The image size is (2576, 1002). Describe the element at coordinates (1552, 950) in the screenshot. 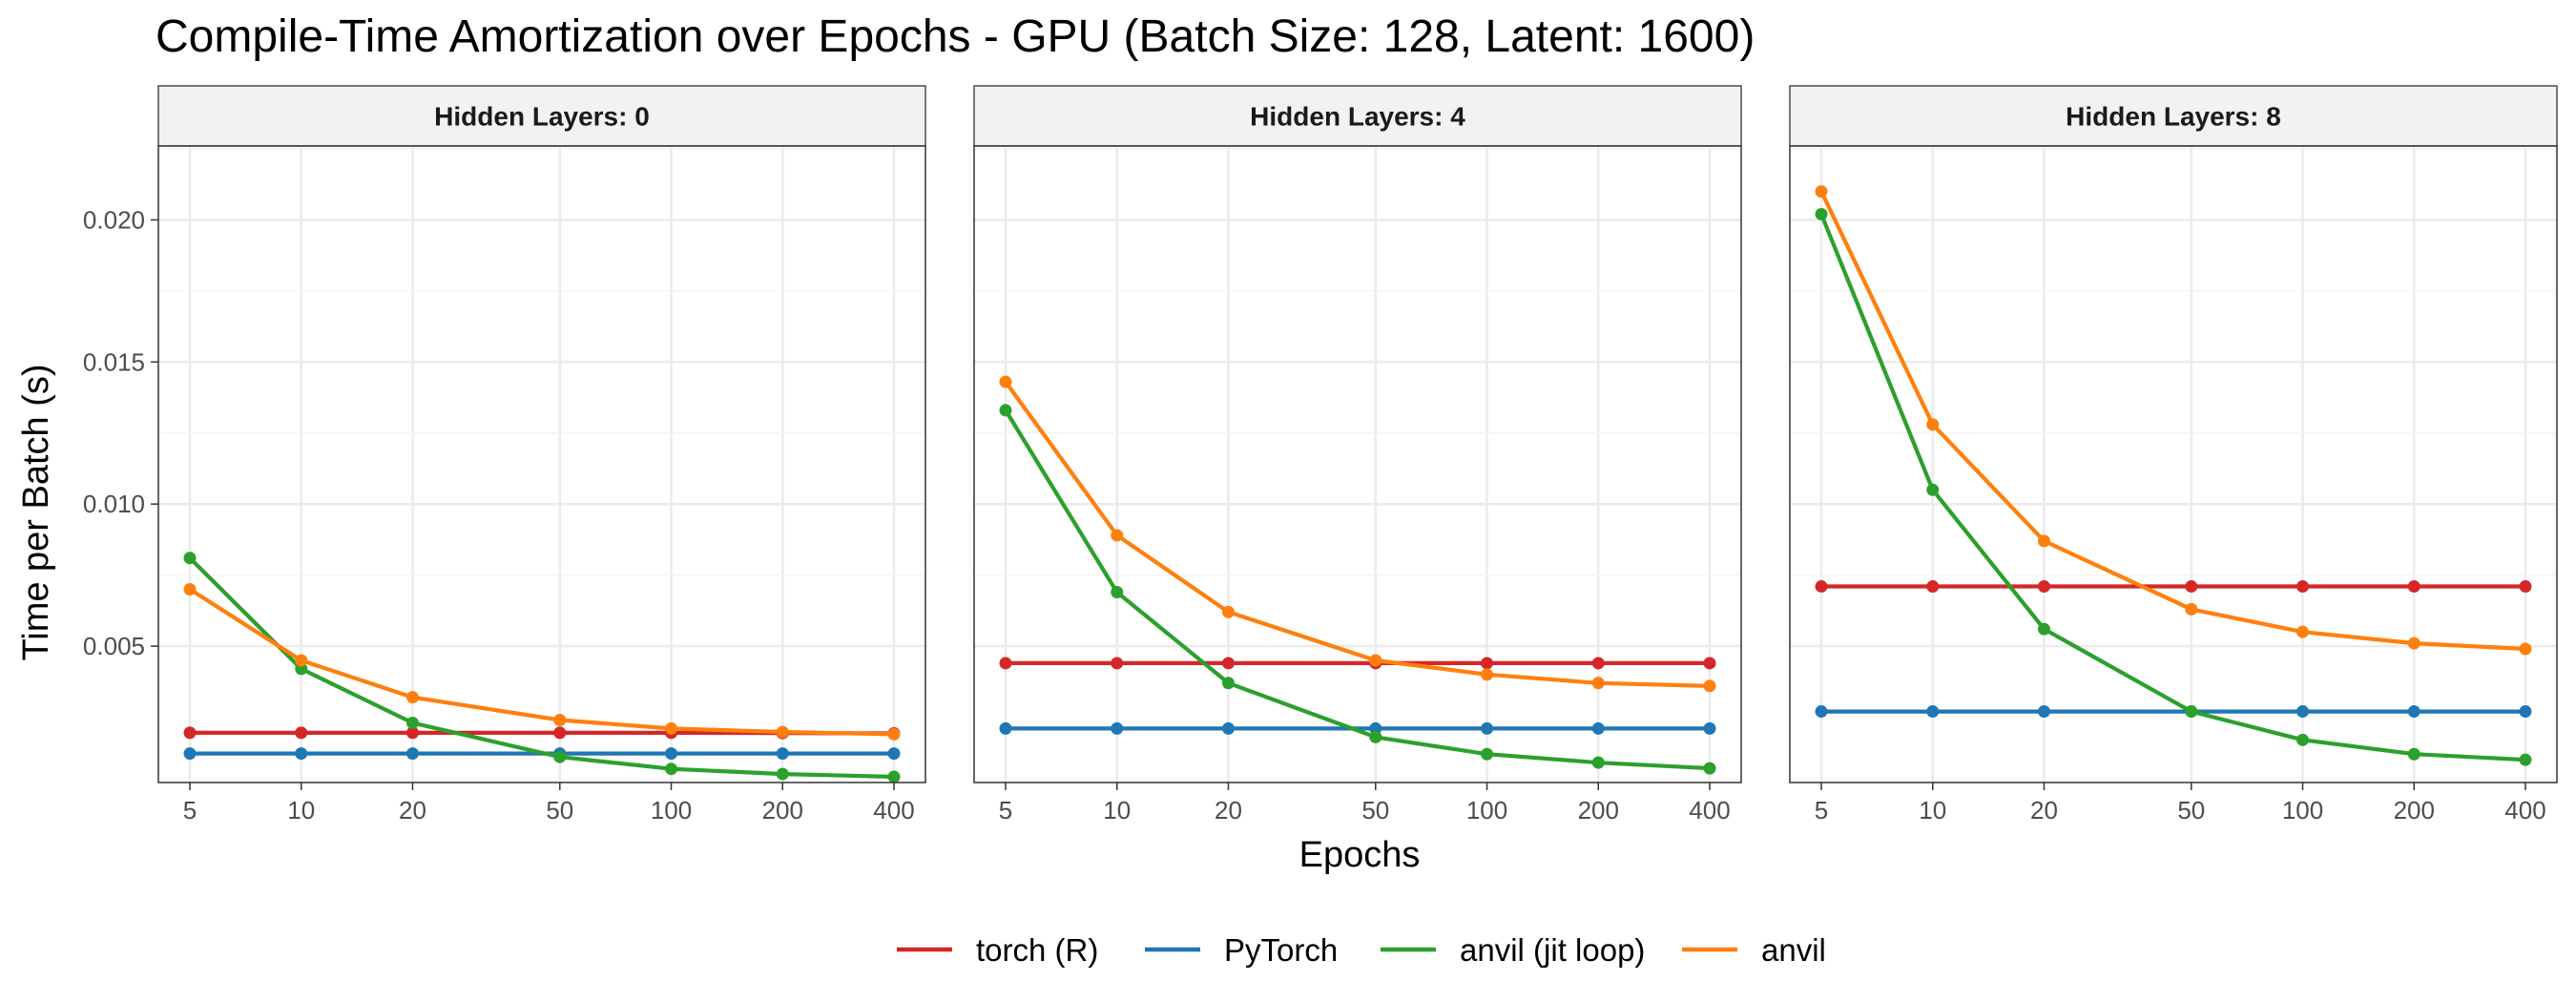

I see `legend-label-anvil-jit-loop: anvil (jit loop)` at that location.